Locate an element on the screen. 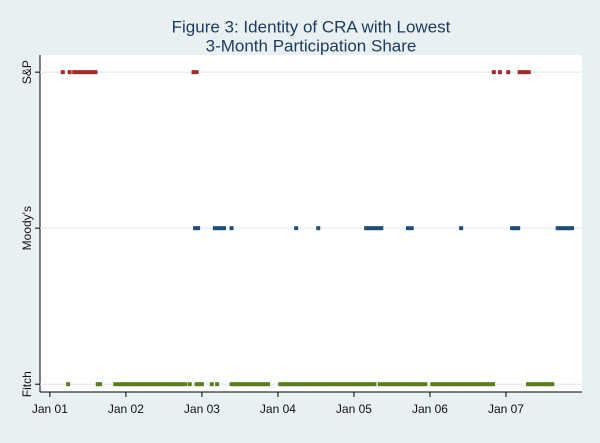 Image resolution: width=600 pixels, height=443 pixels. x-tick-label: Jan 02 is located at coordinates (126, 409).